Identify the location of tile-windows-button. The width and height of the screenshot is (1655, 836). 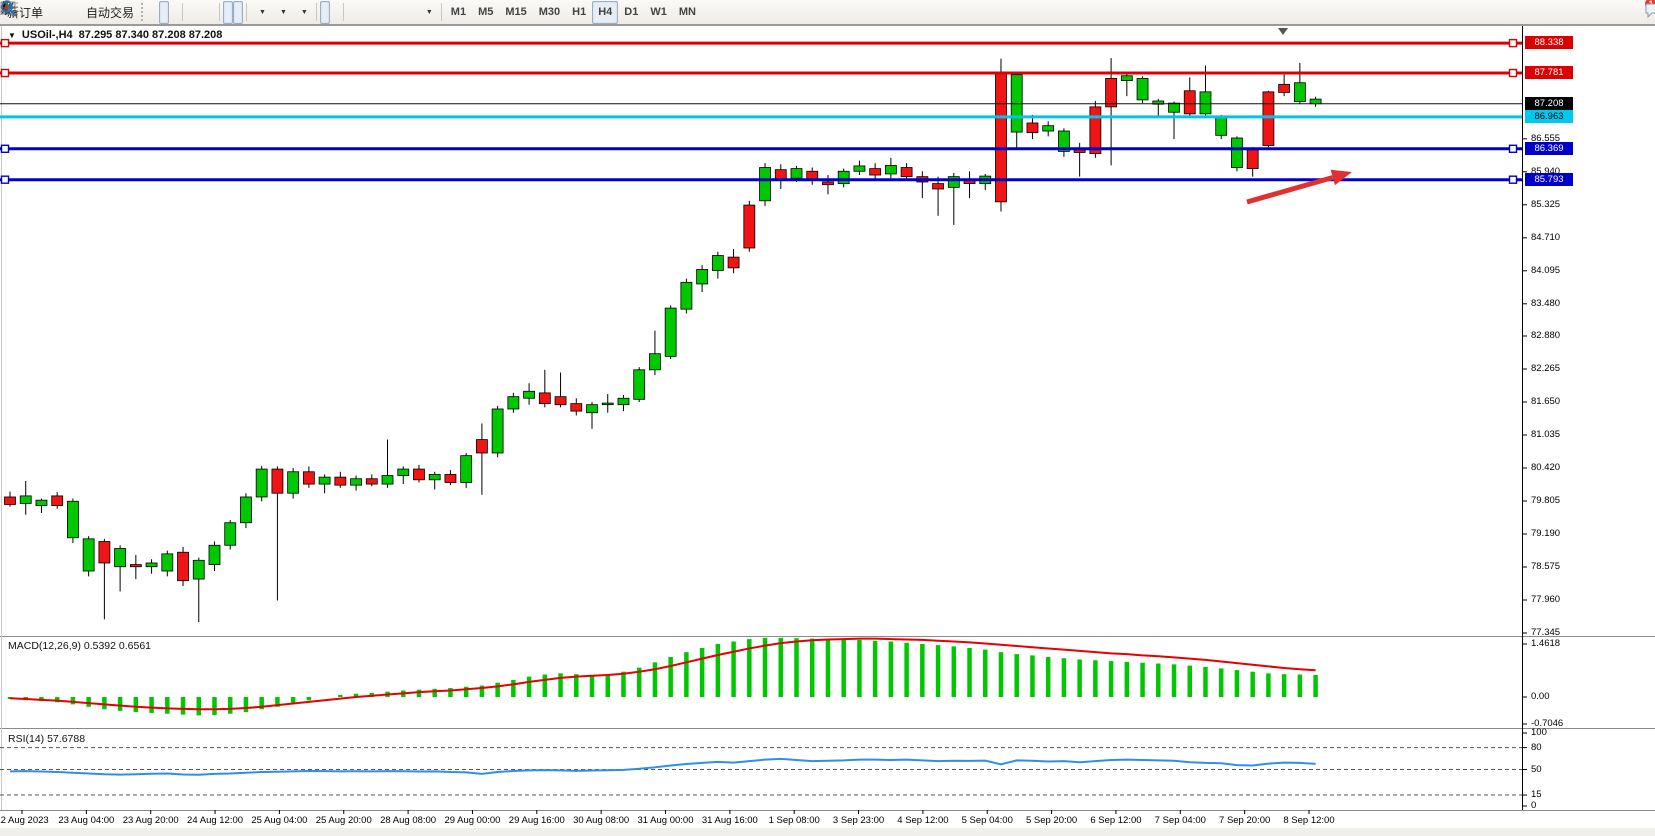
(108, 12).